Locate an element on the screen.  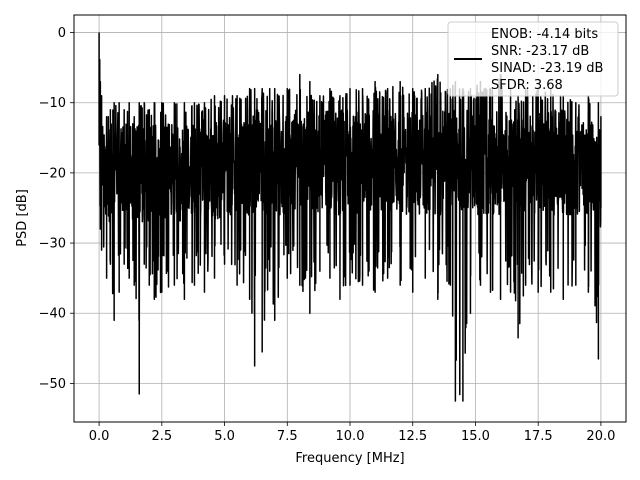
x-tick-label: 10.0 is located at coordinates (350, 436).